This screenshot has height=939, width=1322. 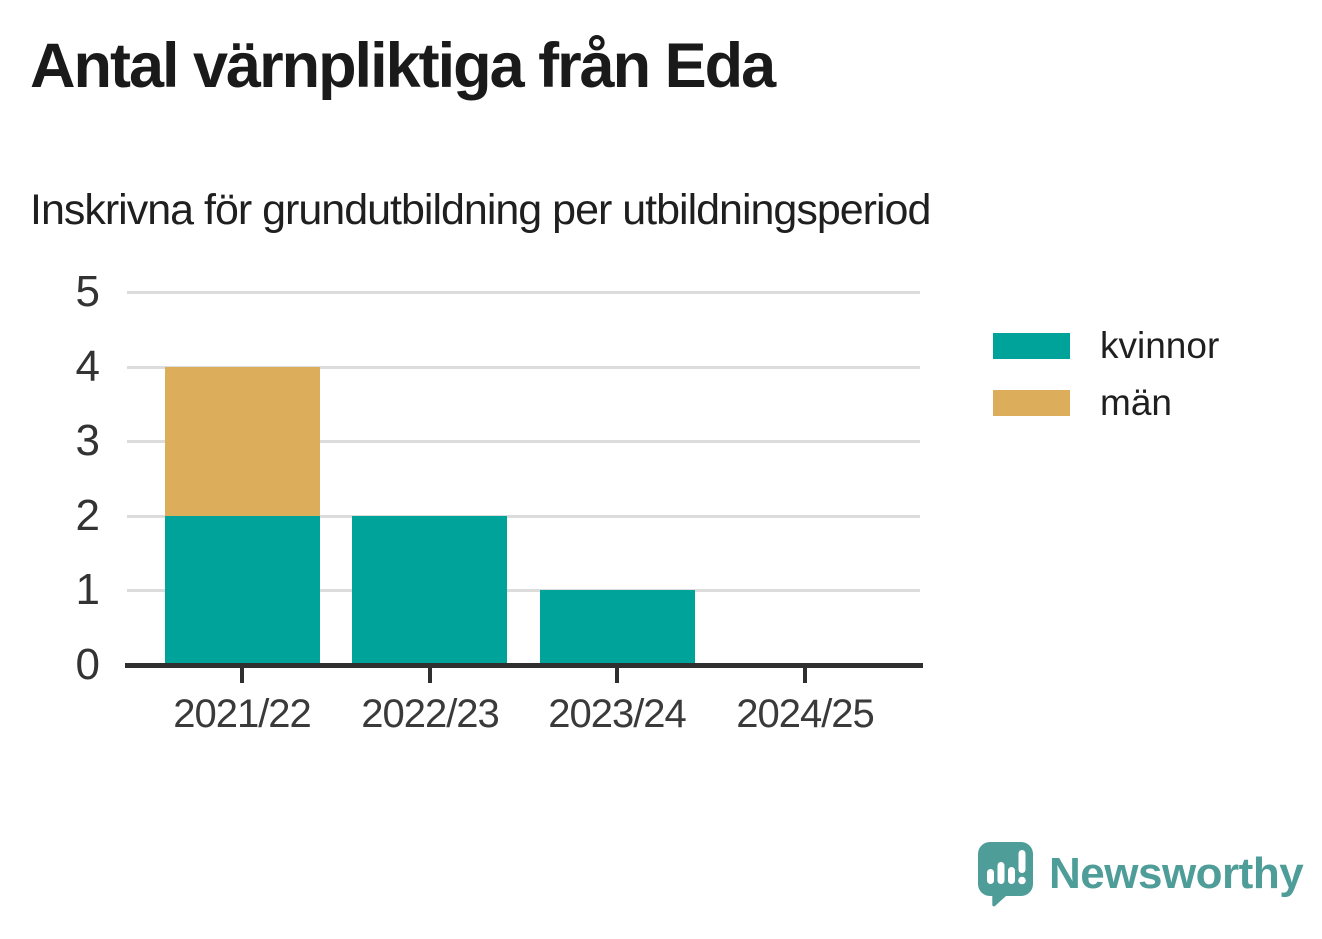 I want to click on x-tick-label: 2022/23, so click(x=430, y=714).